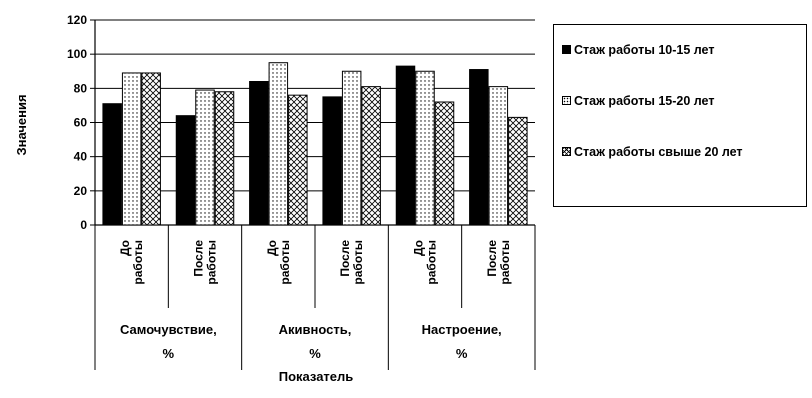 The width and height of the screenshot is (812, 398). Describe the element at coordinates (316, 376) in the screenshot. I see `x-axis-title: Показатель` at that location.